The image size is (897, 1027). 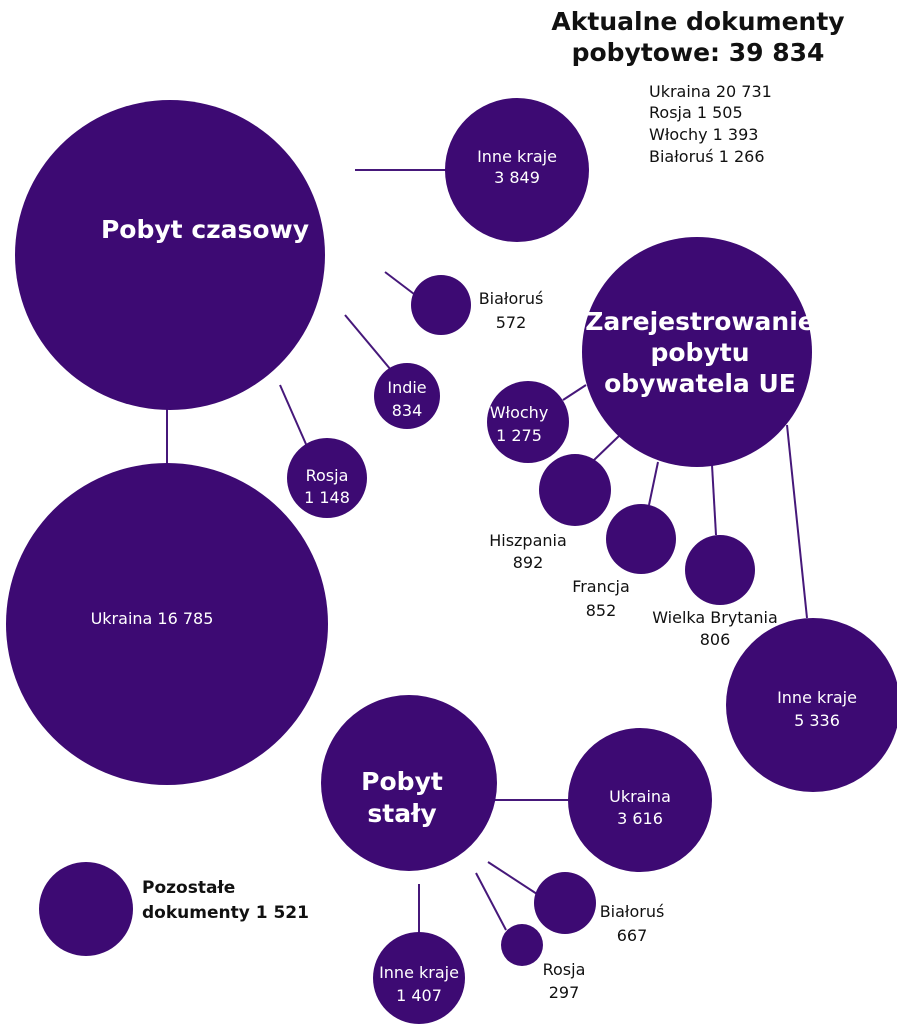 I want to click on label-staly-bialorus-name: Białoruś, so click(x=632, y=911).